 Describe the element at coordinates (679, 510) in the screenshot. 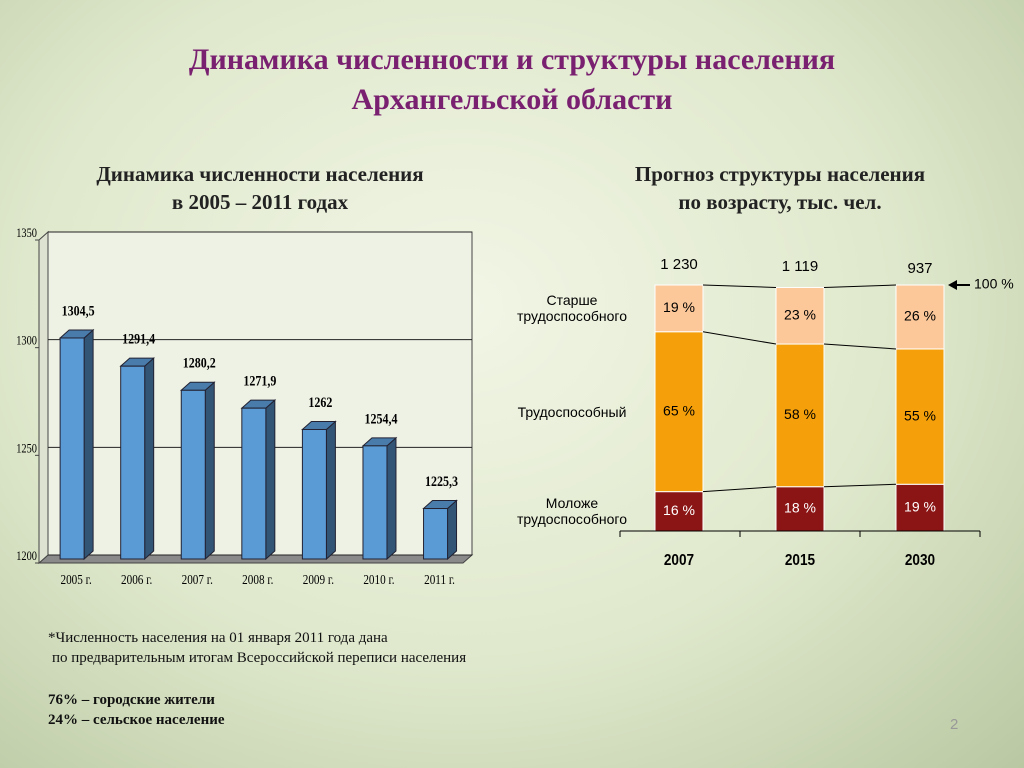

I see `value-label: 16 %` at that location.